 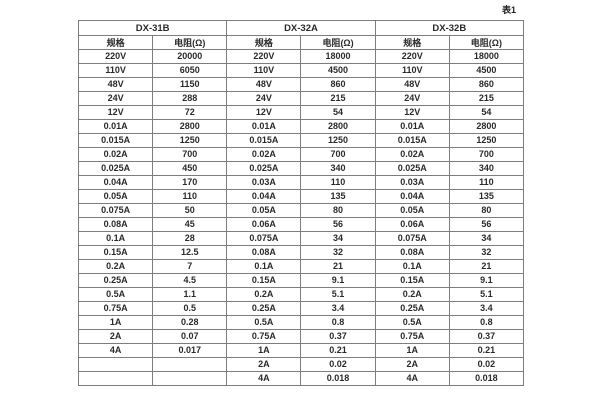 I want to click on resistance-cell: 0.5, so click(x=190, y=308).